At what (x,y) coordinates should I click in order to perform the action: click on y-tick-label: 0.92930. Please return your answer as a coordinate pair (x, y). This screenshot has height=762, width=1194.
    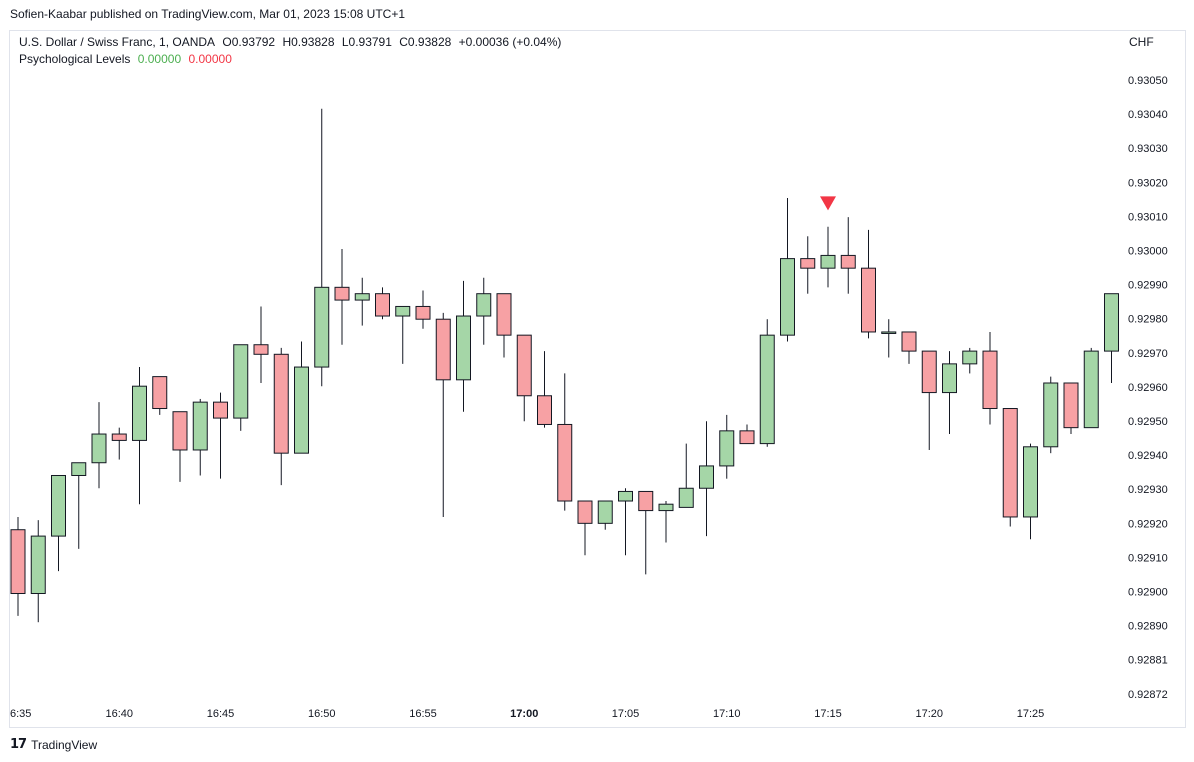
    Looking at the image, I should click on (1148, 490).